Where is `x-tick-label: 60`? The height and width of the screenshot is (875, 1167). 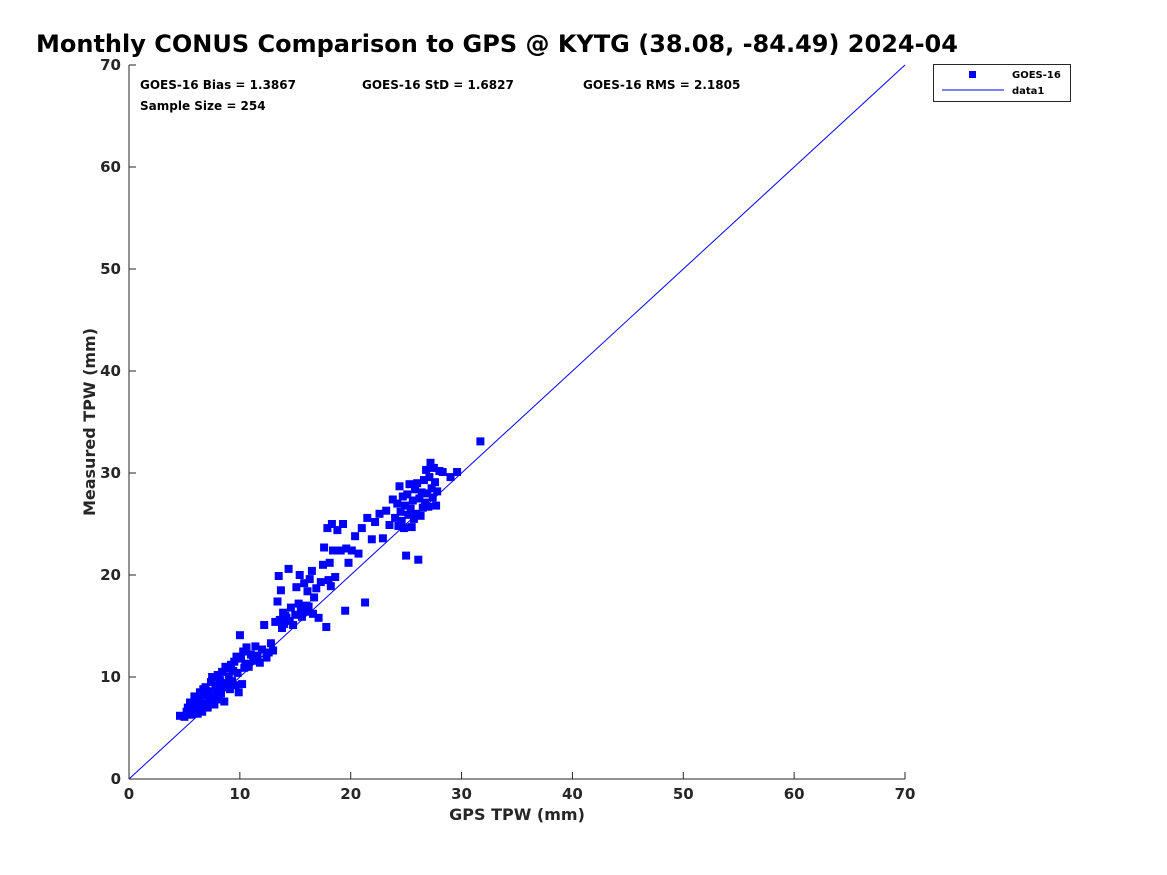 x-tick-label: 60 is located at coordinates (794, 794).